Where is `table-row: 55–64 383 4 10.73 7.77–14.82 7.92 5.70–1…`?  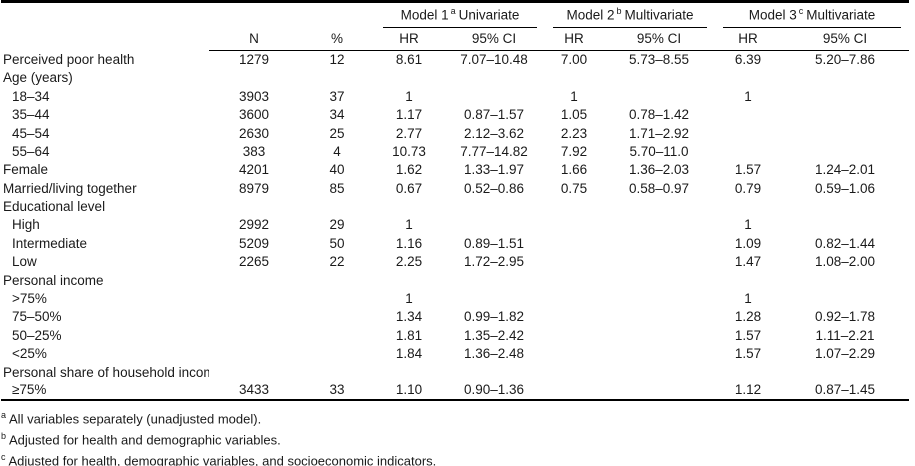
table-row: 55–64 383 4 10.73 7.77–14.82 7.92 5.70–1… is located at coordinates (455, 151).